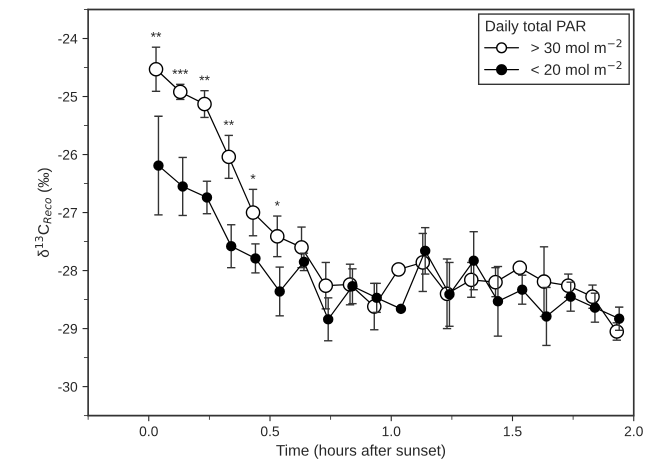 The height and width of the screenshot is (475, 648). I want to click on annotation: ***, so click(180, 71).